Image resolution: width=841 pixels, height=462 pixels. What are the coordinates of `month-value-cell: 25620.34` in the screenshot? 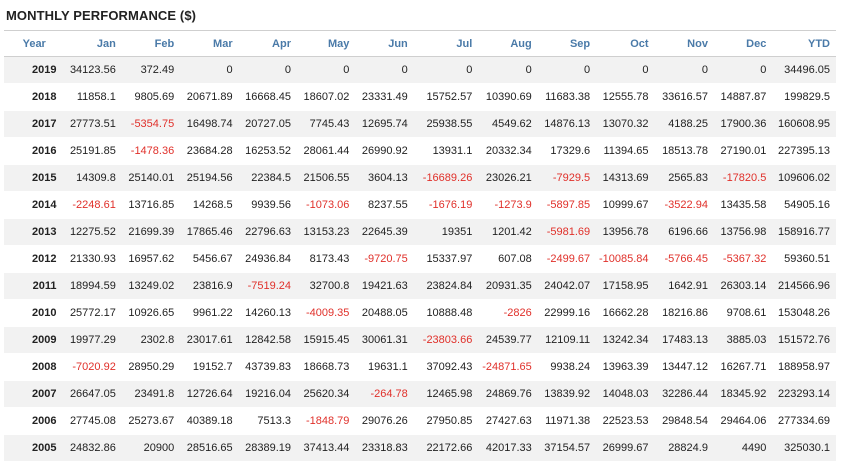 It's located at (326, 394).